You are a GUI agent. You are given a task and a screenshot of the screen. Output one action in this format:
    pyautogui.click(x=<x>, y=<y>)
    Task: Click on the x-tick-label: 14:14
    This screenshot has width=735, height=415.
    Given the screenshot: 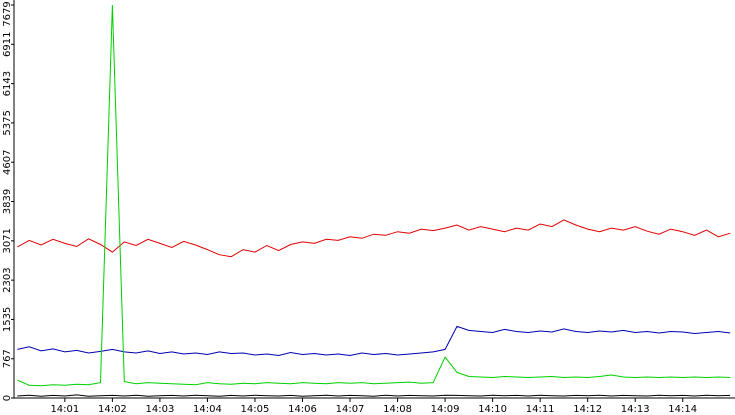 What is the action you would take?
    pyautogui.click(x=682, y=409)
    